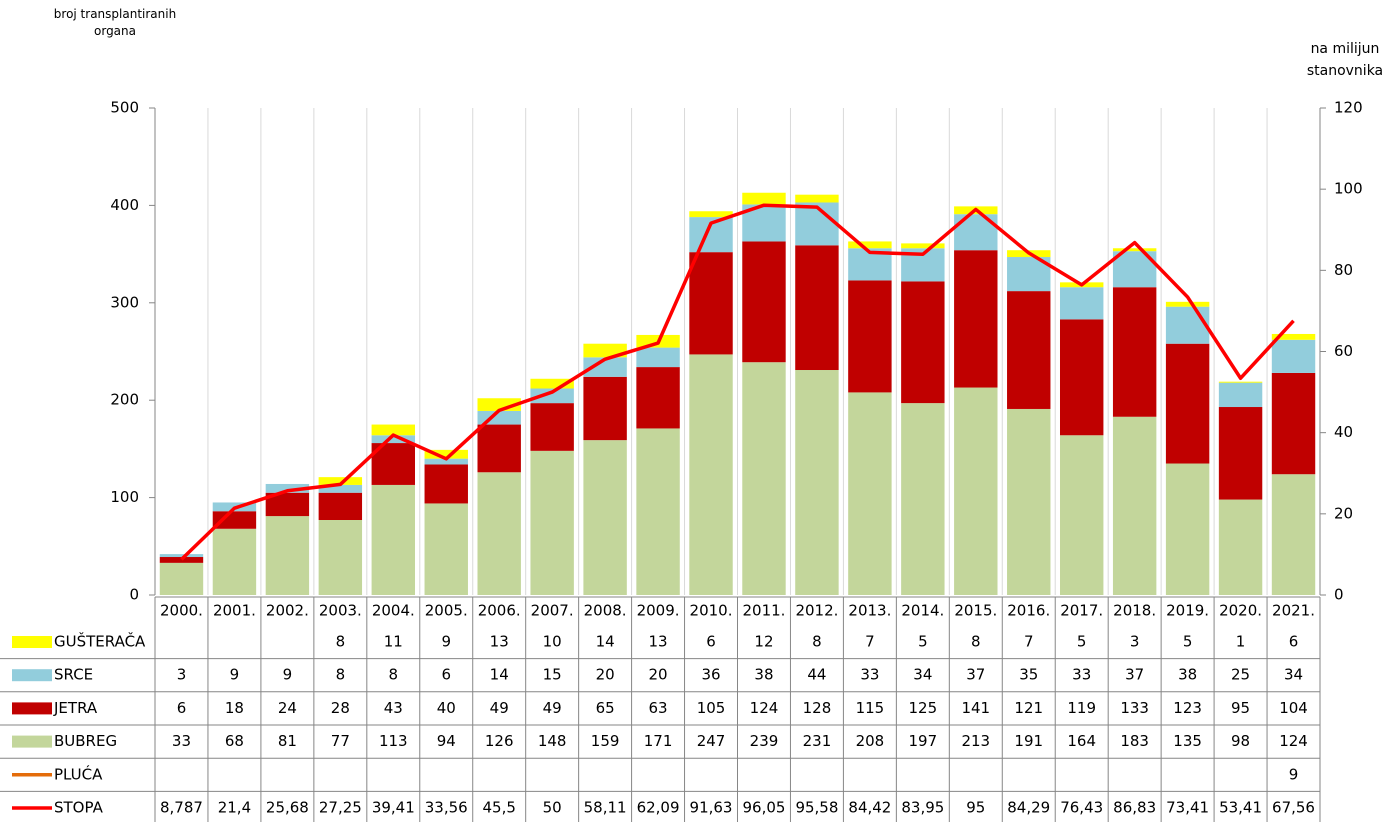 The image size is (1393, 822). I want to click on y2-tick-label: 20, so click(1343, 513).